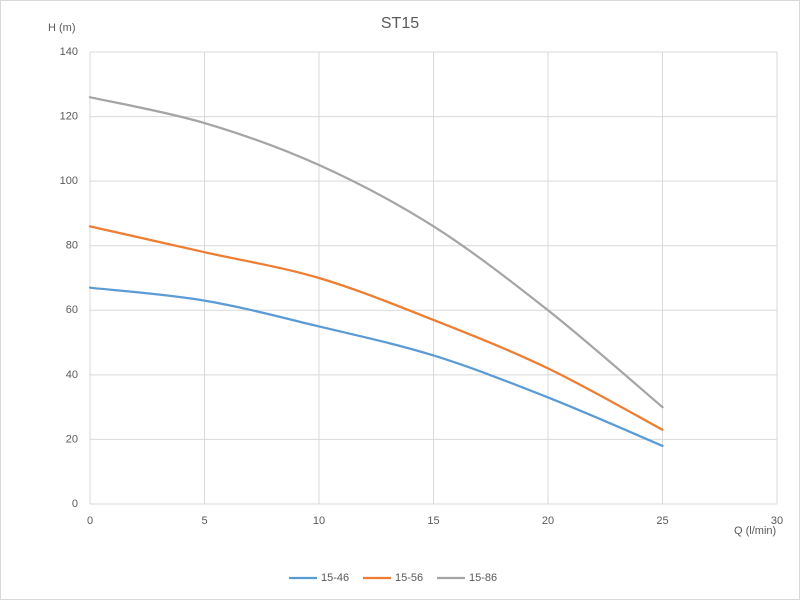  Describe the element at coordinates (335, 578) in the screenshot. I see `legend-label: 15-46` at that location.